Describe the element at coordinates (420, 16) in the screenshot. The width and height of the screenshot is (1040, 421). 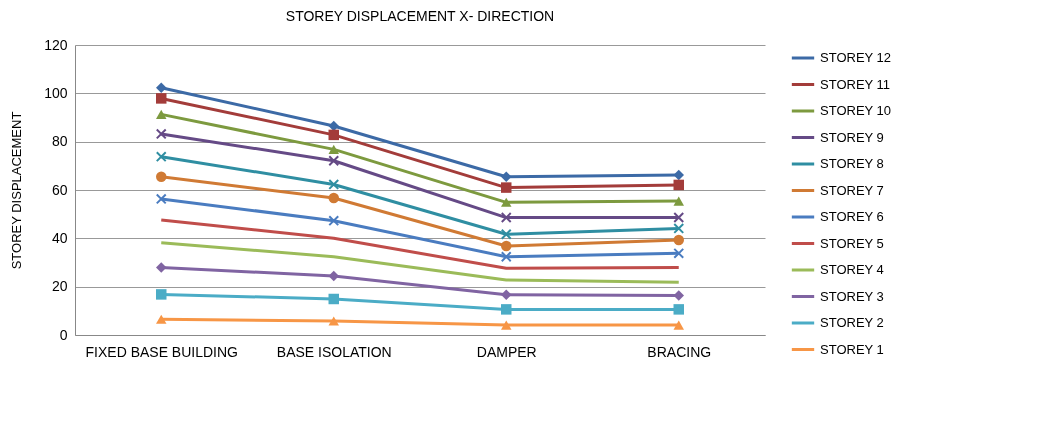
I see `chart-title: STOREY DISPLACEMENT X- DIRECTION` at that location.